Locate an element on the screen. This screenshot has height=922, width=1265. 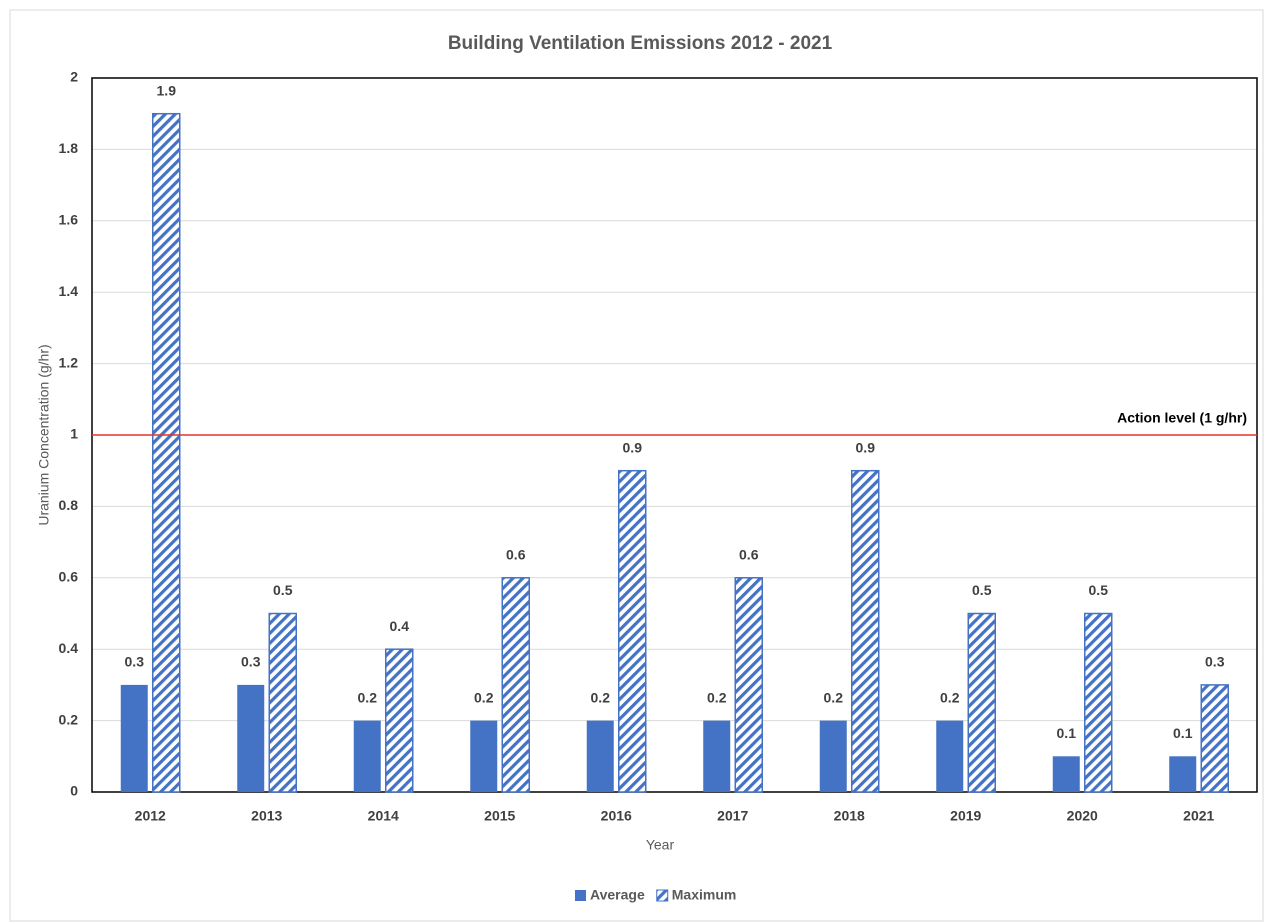
x-tick-label: 2014 is located at coordinates (383, 816).